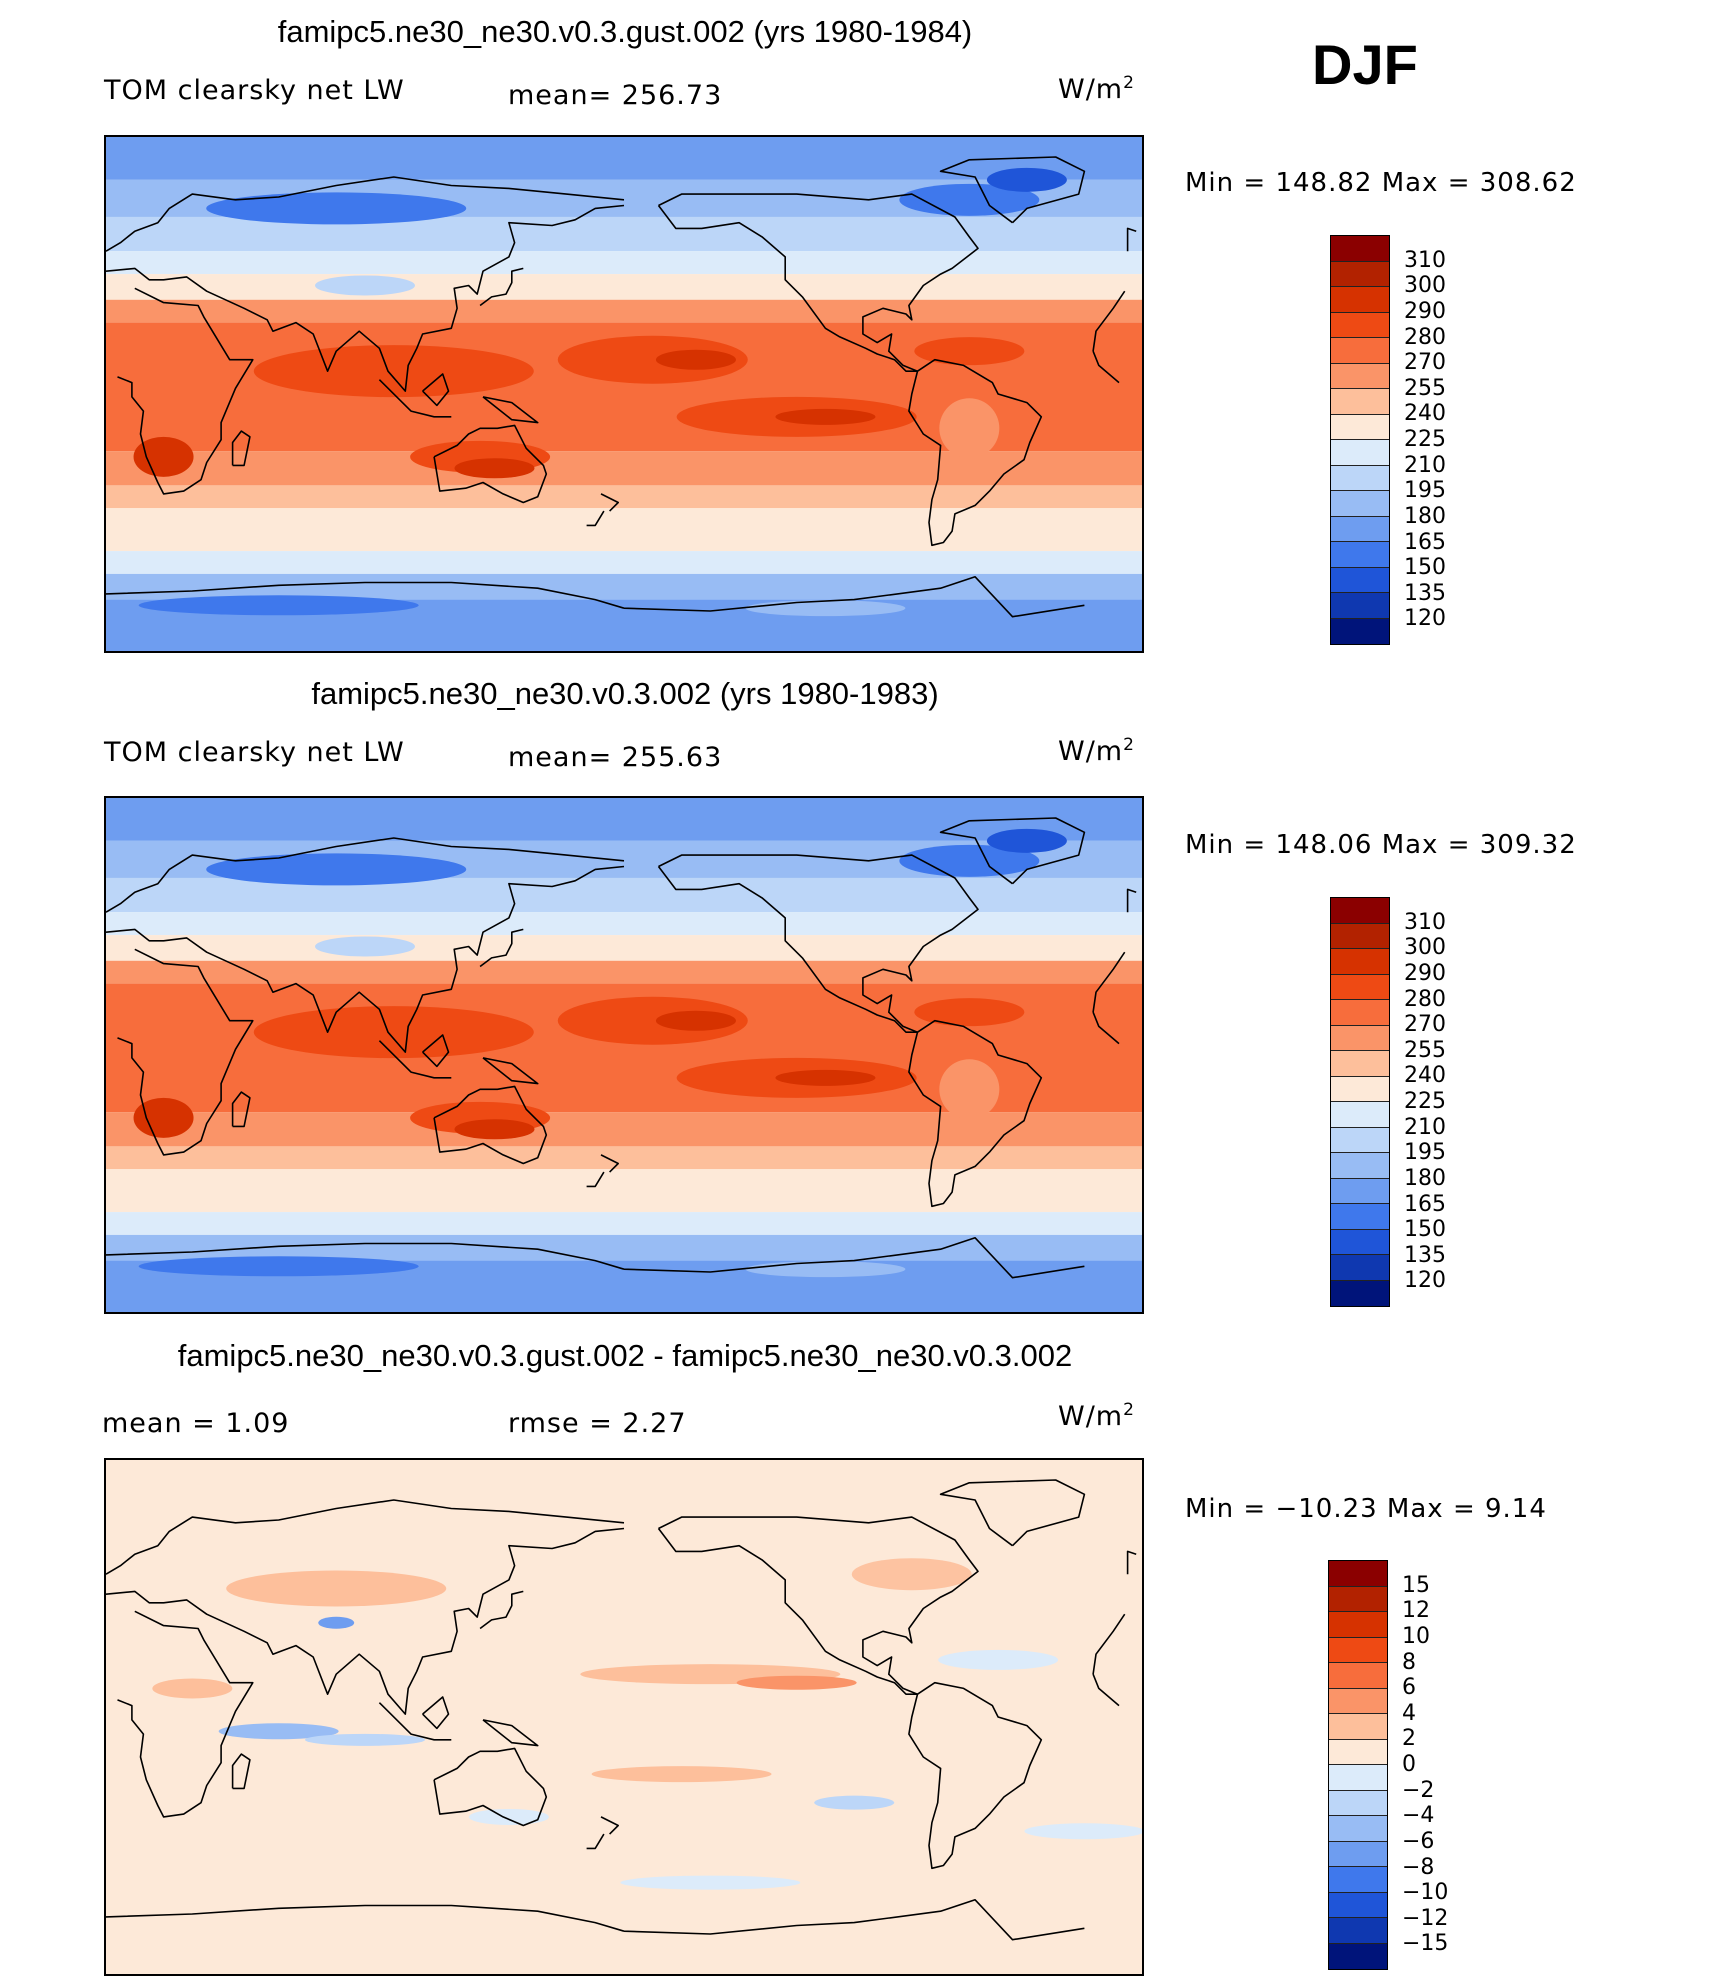  Describe the element at coordinates (1425, 1204) in the screenshot. I see `colorbar-tick-label: 165` at that location.